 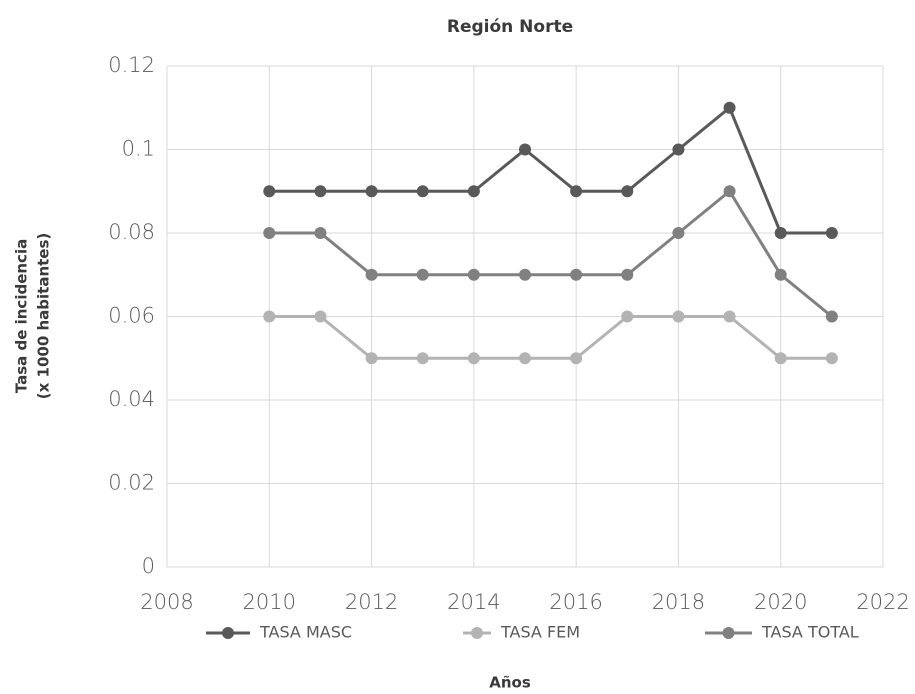 I want to click on y-tick-label: 0.1, so click(x=138, y=149).